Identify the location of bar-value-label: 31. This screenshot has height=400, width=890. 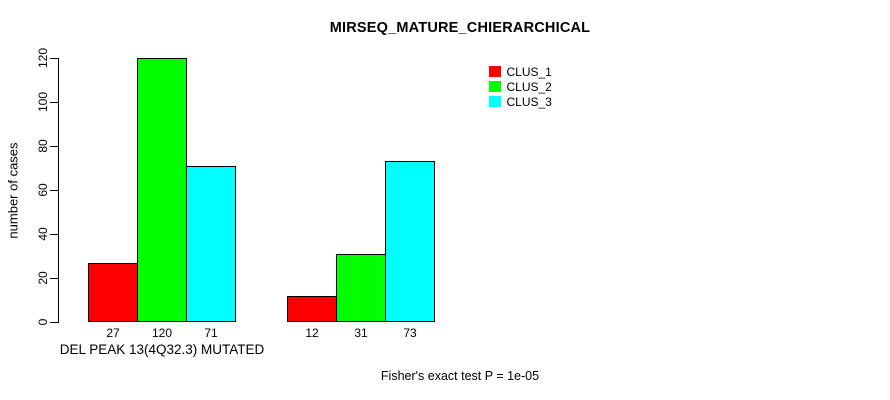
(361, 333).